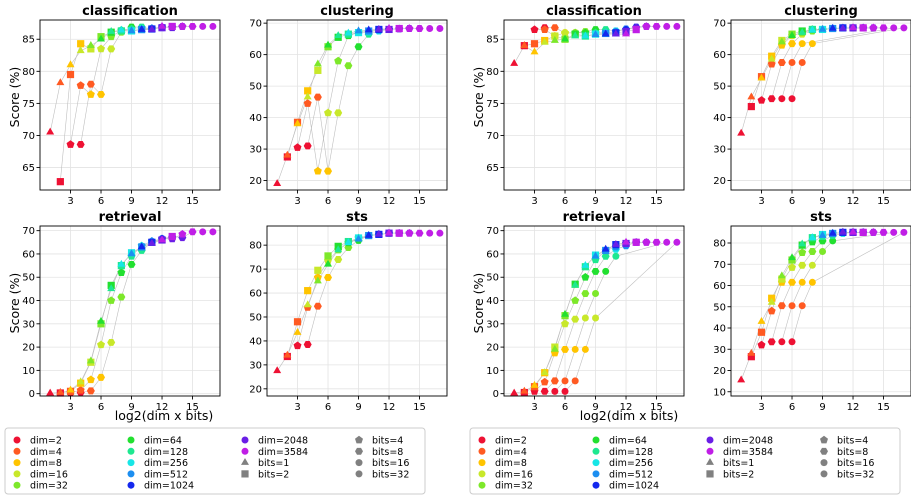  I want to click on legend-label: dim=128, so click(166, 452).